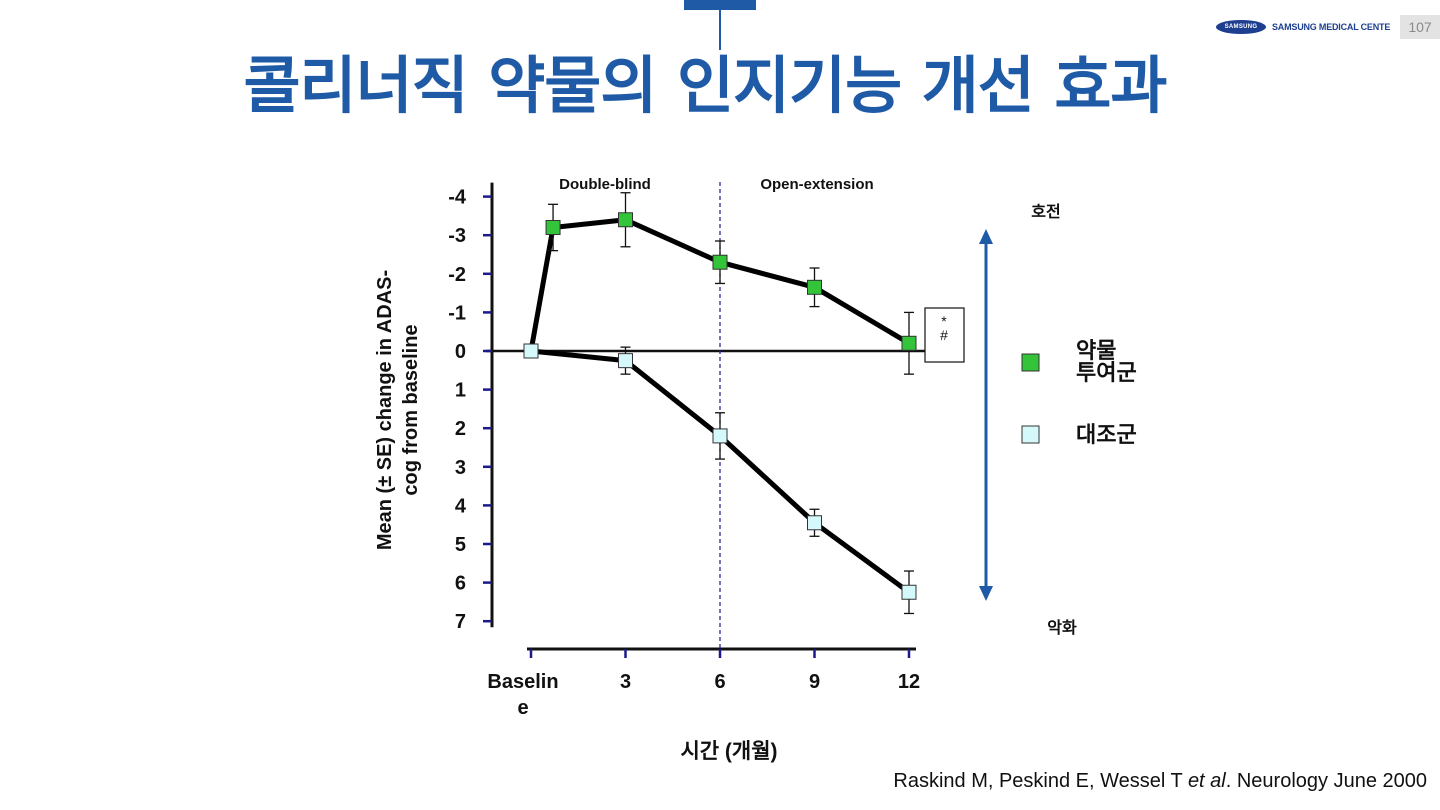 The width and height of the screenshot is (1440, 810). I want to click on y-tick-label: 4, so click(461, 506).